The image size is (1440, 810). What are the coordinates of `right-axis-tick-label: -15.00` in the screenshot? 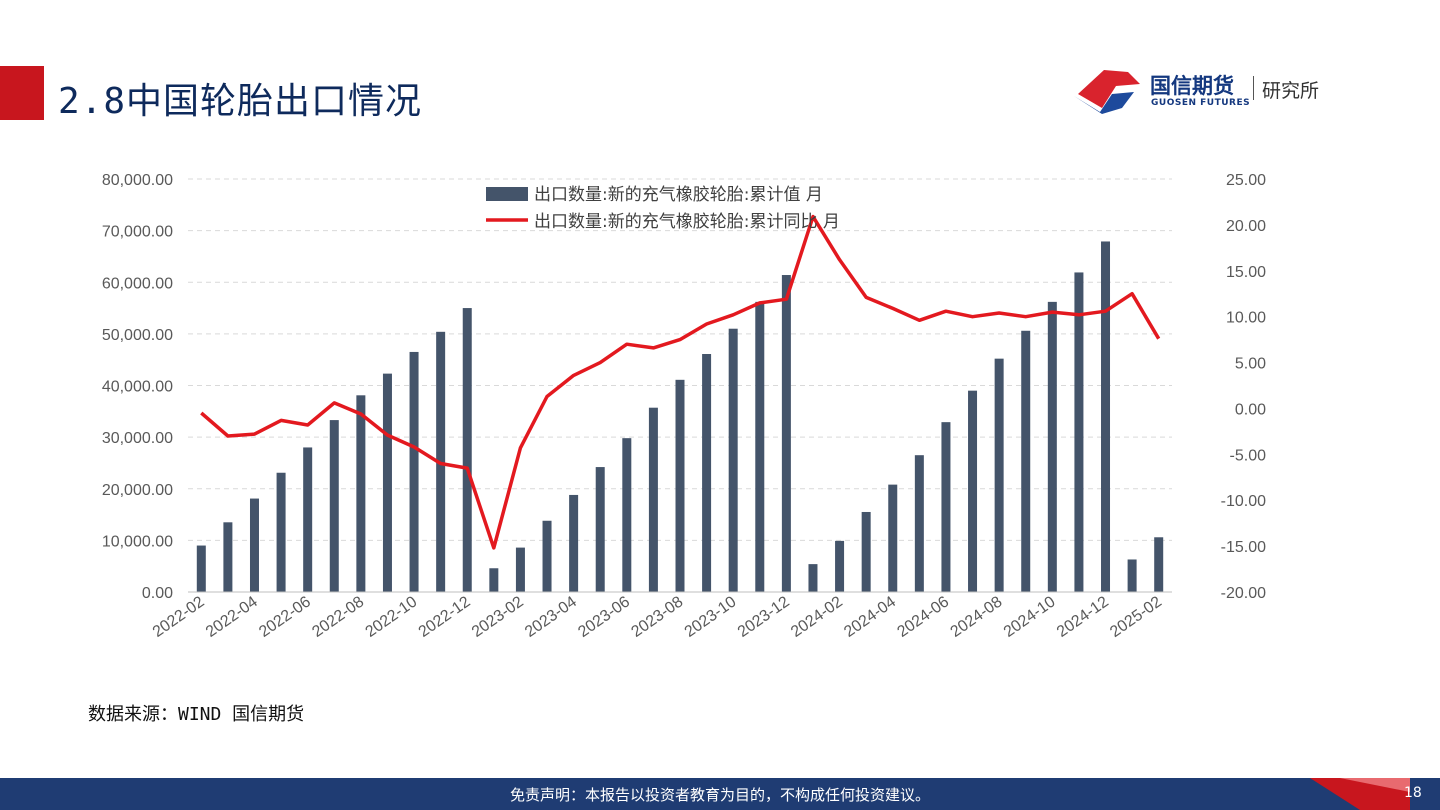 It's located at (1243, 547).